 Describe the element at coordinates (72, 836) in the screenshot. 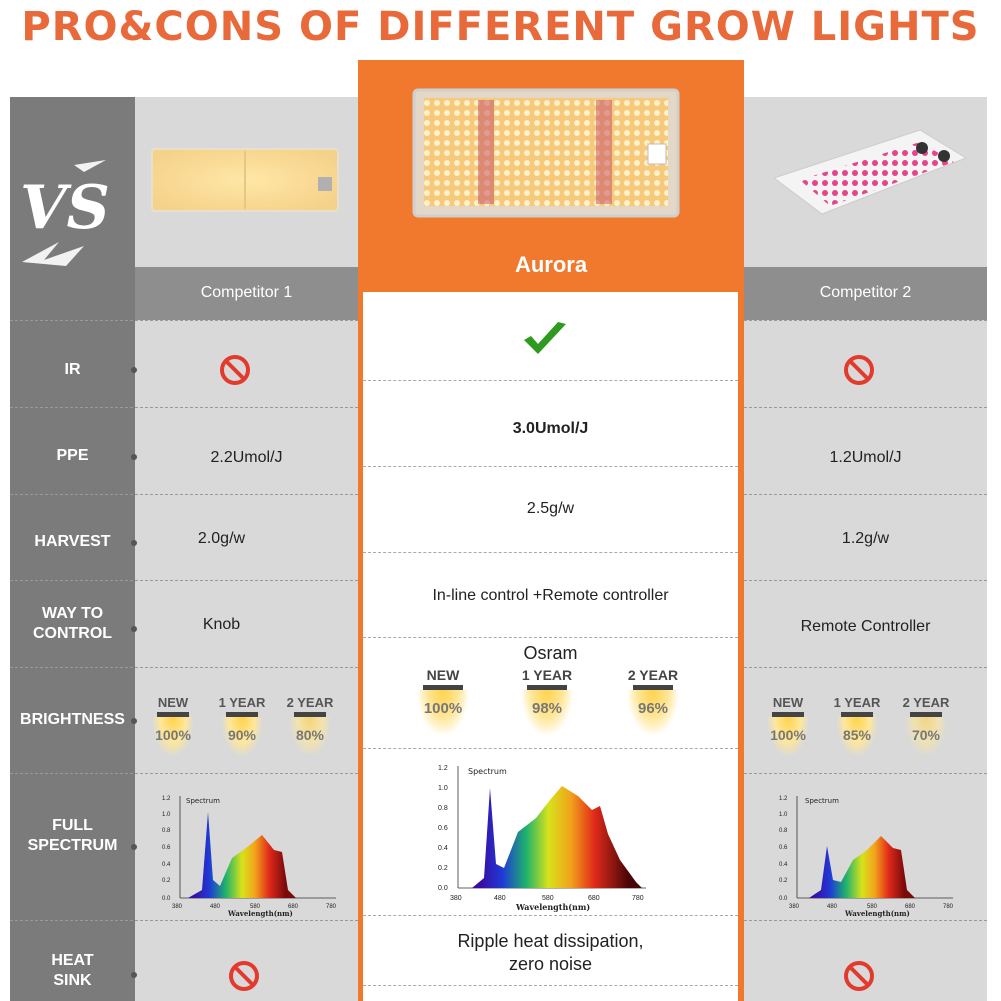

I see `row-label-full-spectrum: FULL SPECTRUM` at that location.